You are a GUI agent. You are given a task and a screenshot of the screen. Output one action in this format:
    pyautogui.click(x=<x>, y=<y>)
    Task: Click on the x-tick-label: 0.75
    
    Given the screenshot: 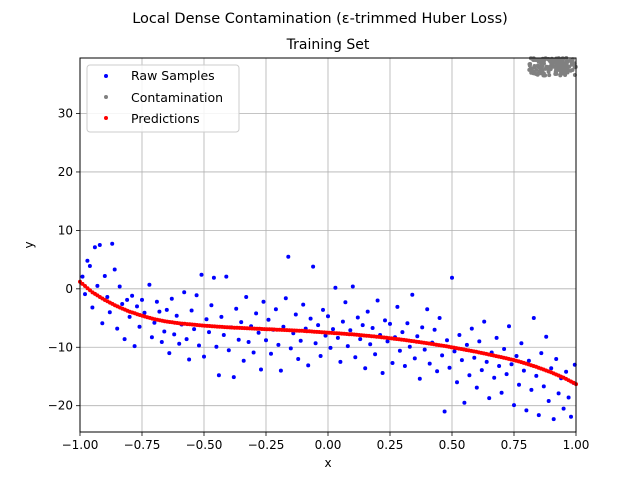 What is the action you would take?
    pyautogui.click(x=514, y=445)
    